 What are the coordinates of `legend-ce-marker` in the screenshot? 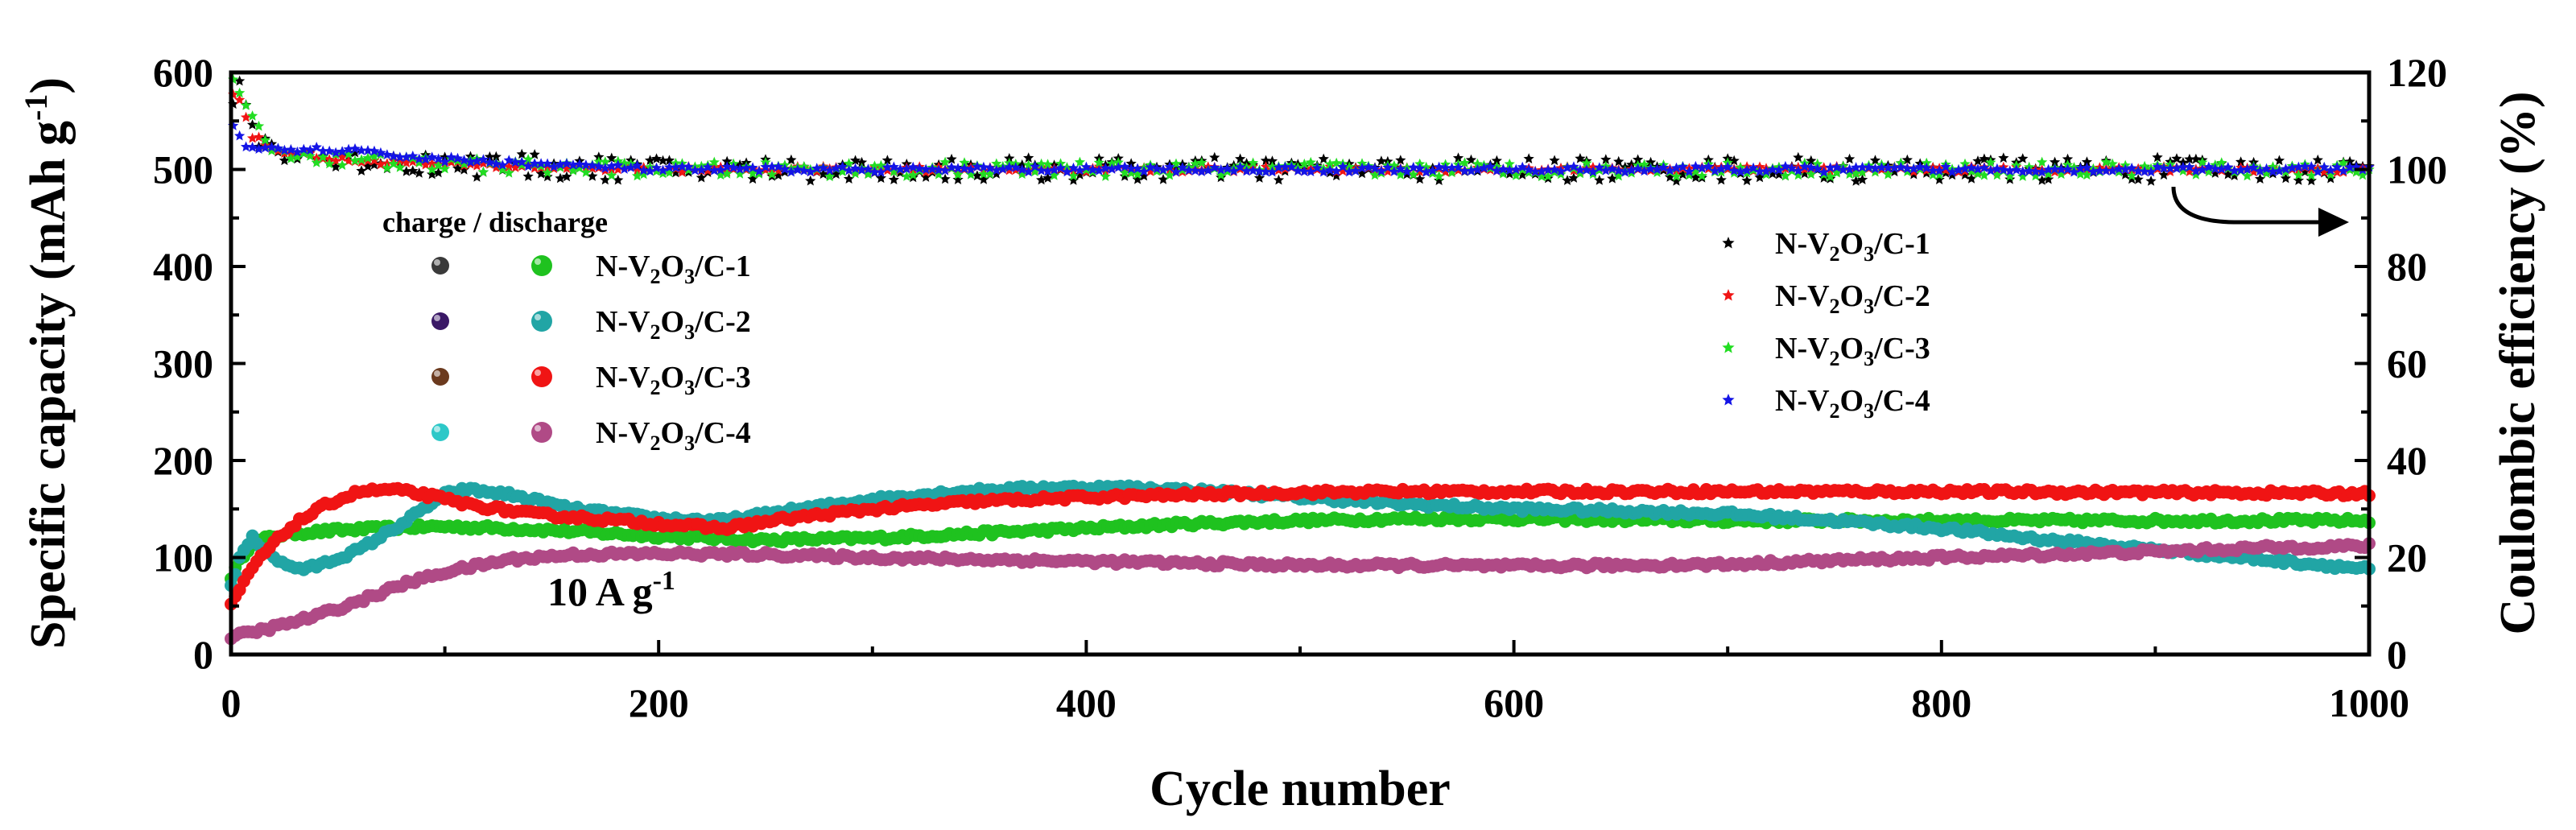 It's located at (1728, 295).